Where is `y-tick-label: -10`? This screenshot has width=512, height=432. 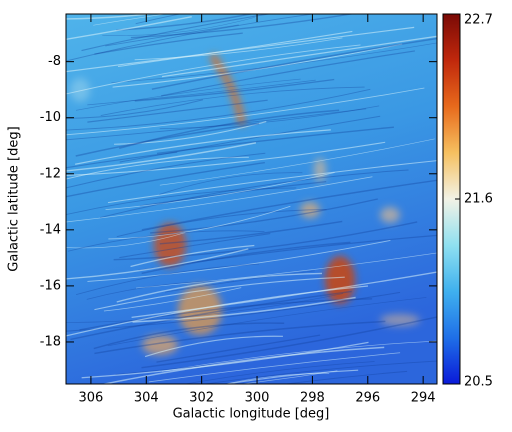 y-tick-label: -10 is located at coordinates (50, 117).